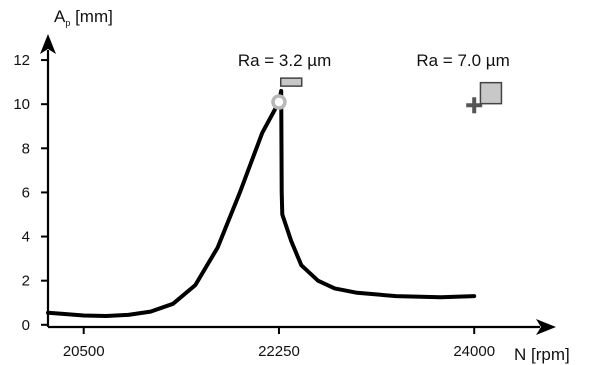 The width and height of the screenshot is (598, 365). I want to click on y-tick-label: 8, so click(26, 148).